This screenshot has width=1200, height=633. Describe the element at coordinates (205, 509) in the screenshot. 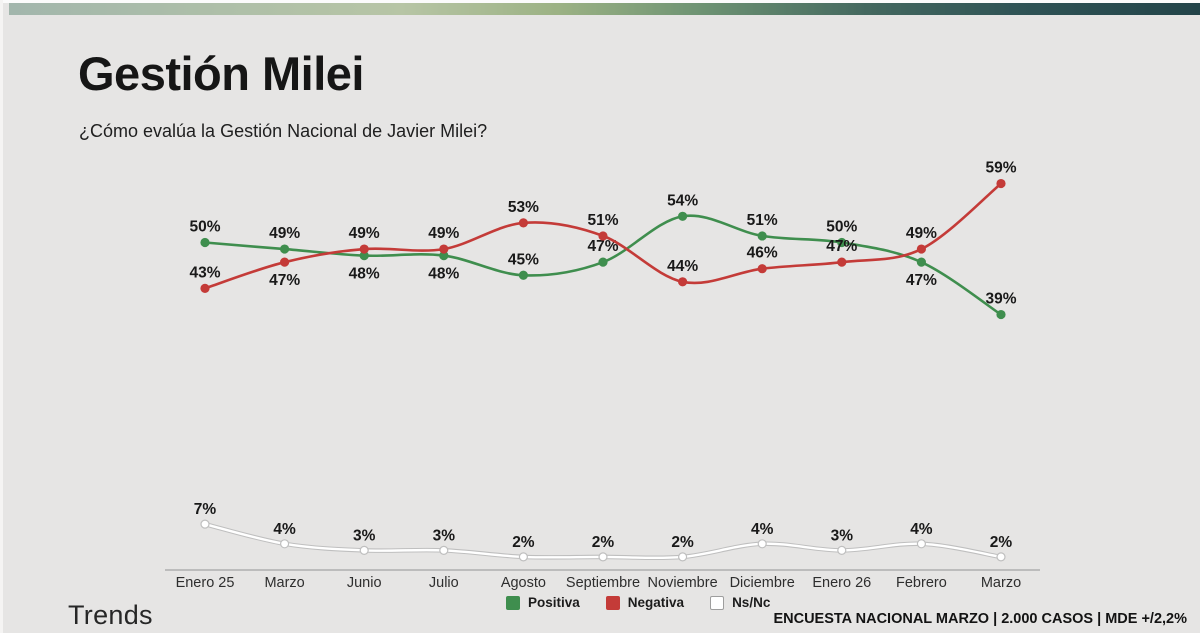

I see `nsnc-value-label: 7%` at that location.